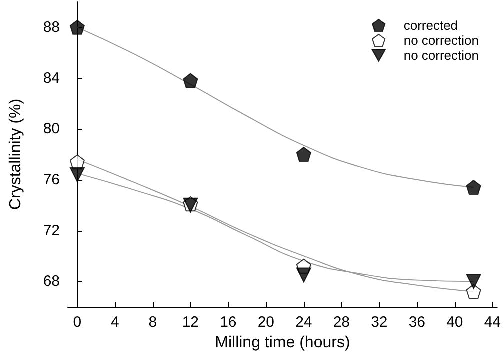 The height and width of the screenshot is (356, 504). I want to click on y-tick-label: 68, so click(51, 281).